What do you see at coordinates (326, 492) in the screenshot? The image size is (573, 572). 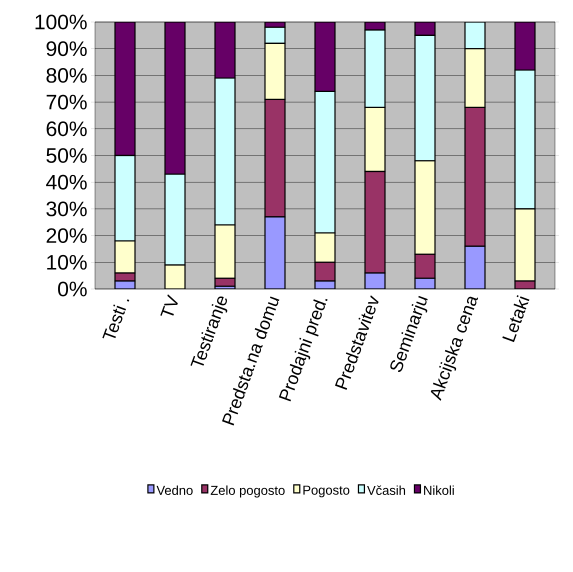 I see `legend-label: Pogosto` at bounding box center [326, 492].